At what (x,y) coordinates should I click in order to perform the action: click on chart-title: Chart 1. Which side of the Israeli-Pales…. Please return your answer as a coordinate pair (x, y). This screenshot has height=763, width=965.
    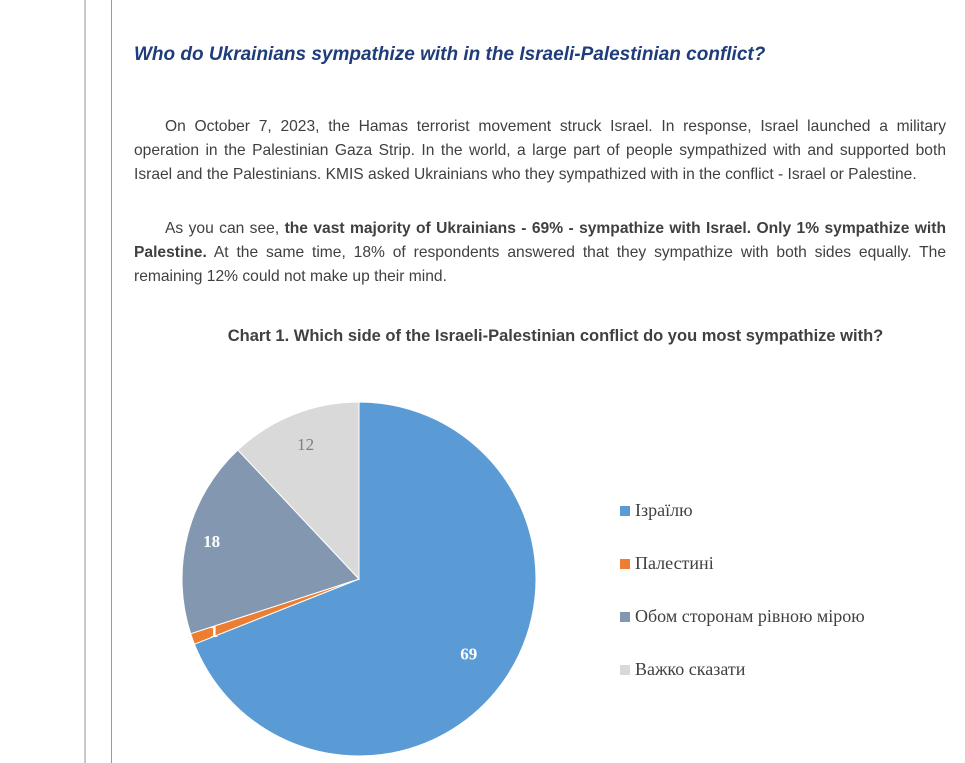
    Looking at the image, I should click on (555, 336).